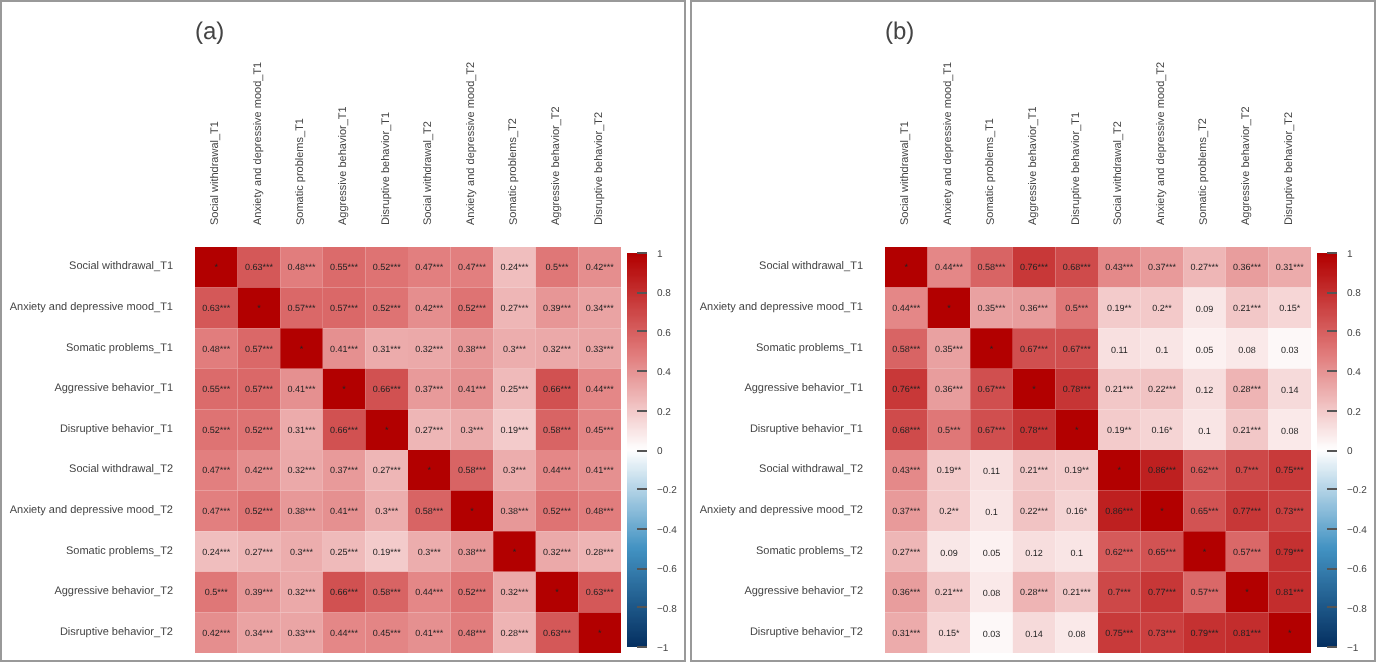  What do you see at coordinates (210, 31) in the screenshot?
I see `chart-title: (a)` at bounding box center [210, 31].